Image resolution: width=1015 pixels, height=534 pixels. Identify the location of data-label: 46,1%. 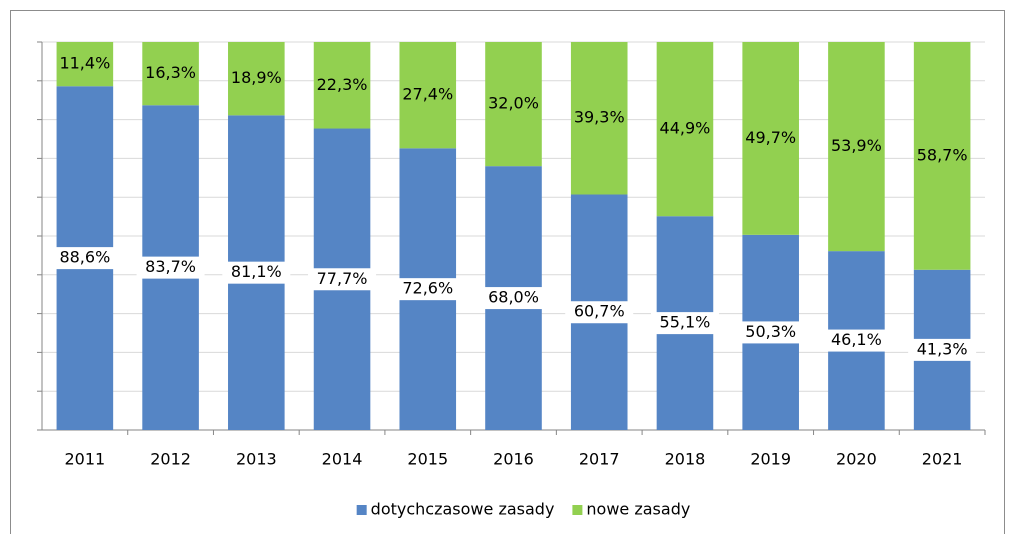
(856, 339).